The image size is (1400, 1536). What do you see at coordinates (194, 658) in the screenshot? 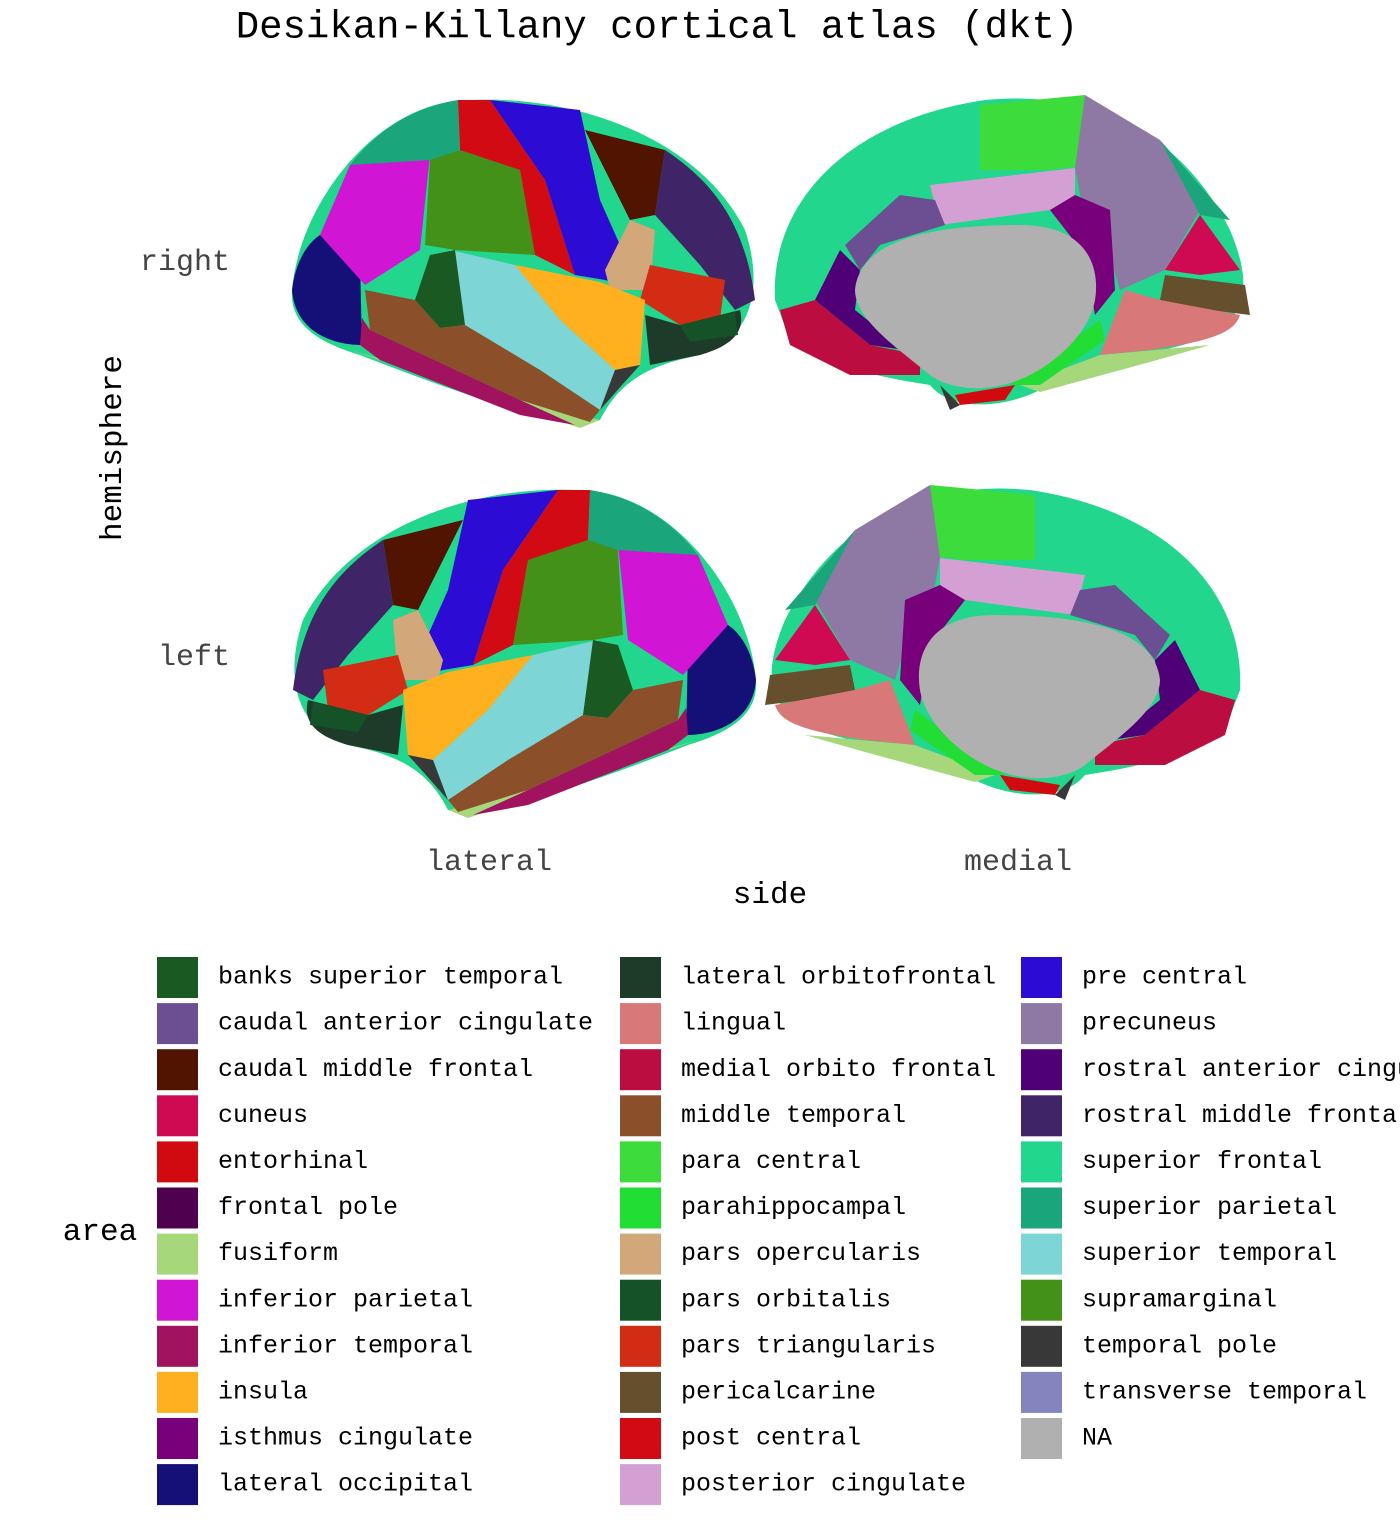
I see `row-label: left` at bounding box center [194, 658].